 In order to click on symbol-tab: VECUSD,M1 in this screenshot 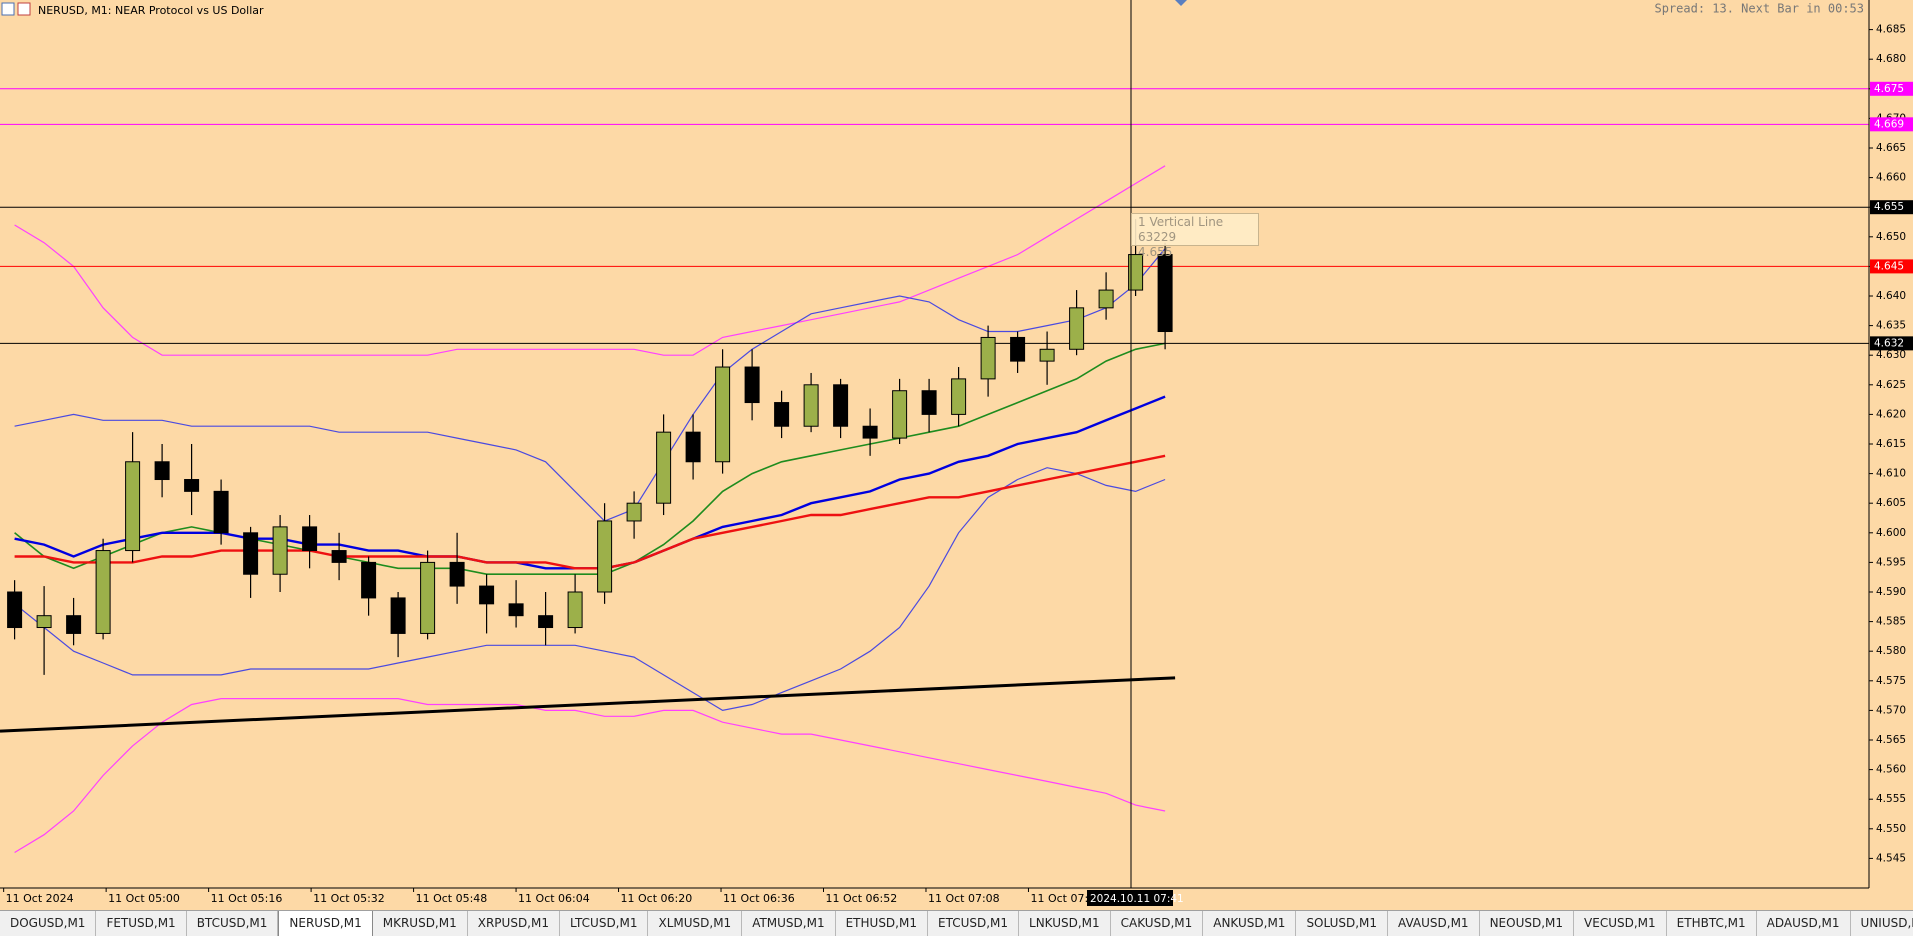, I will do `click(1620, 923)`.